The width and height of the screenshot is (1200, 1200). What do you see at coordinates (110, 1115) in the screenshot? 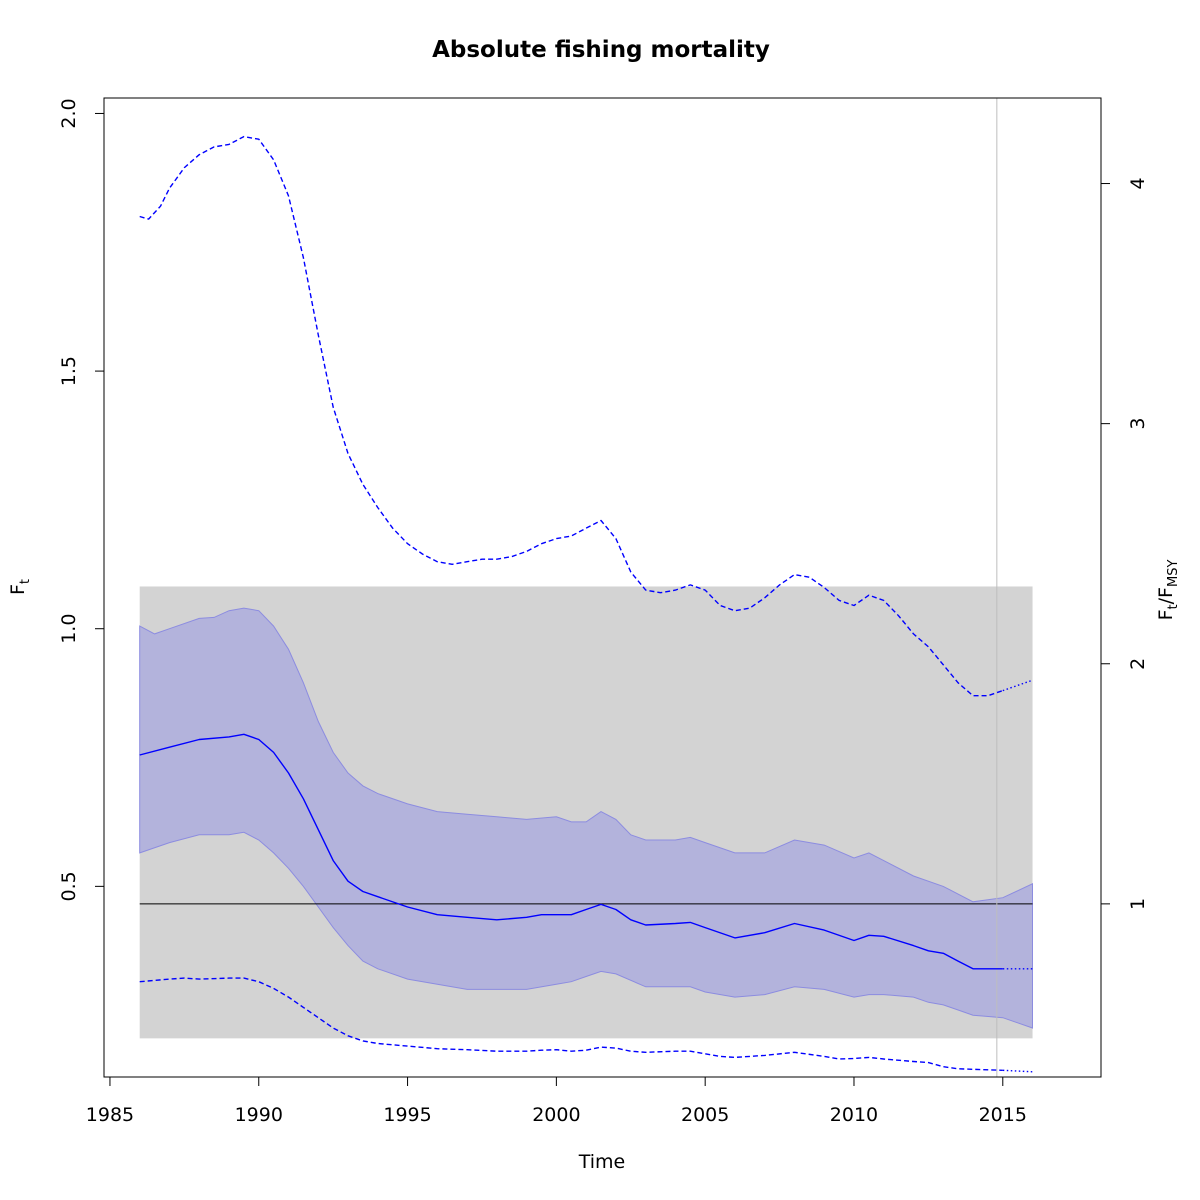
I see `x-tick-label: 1985` at bounding box center [110, 1115].